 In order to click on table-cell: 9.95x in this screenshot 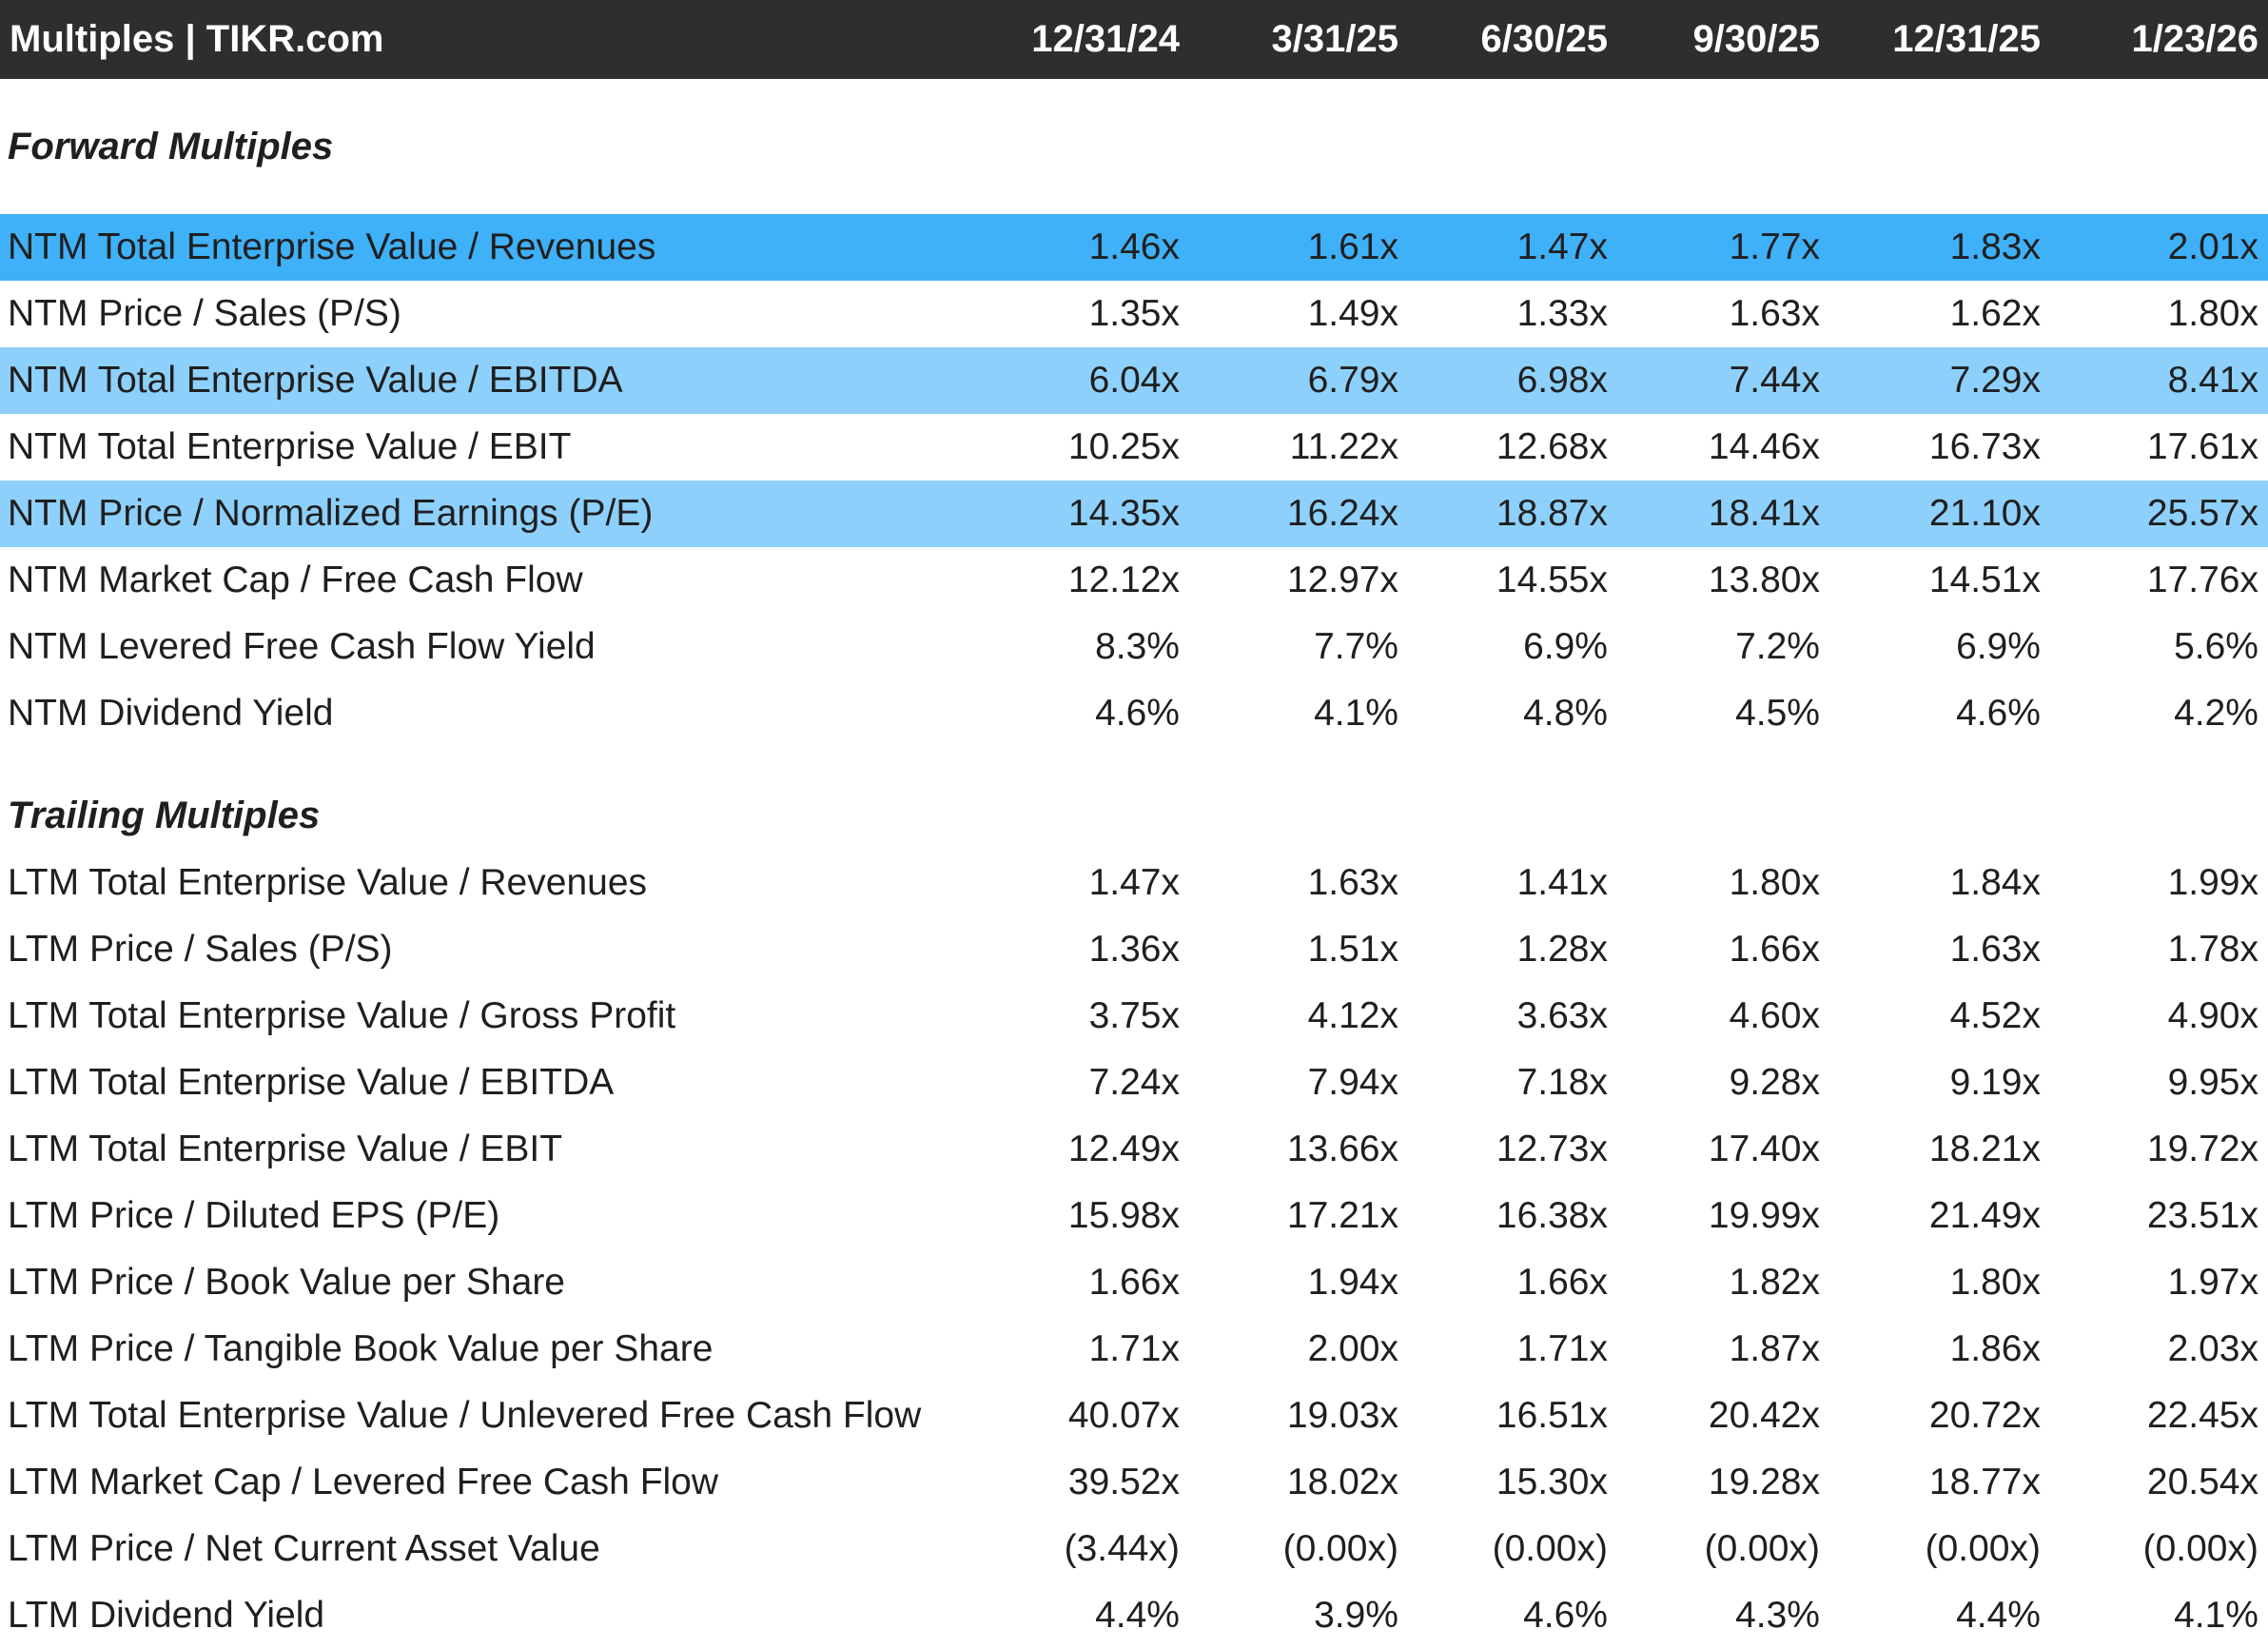, I will do `click(2212, 1082)`.